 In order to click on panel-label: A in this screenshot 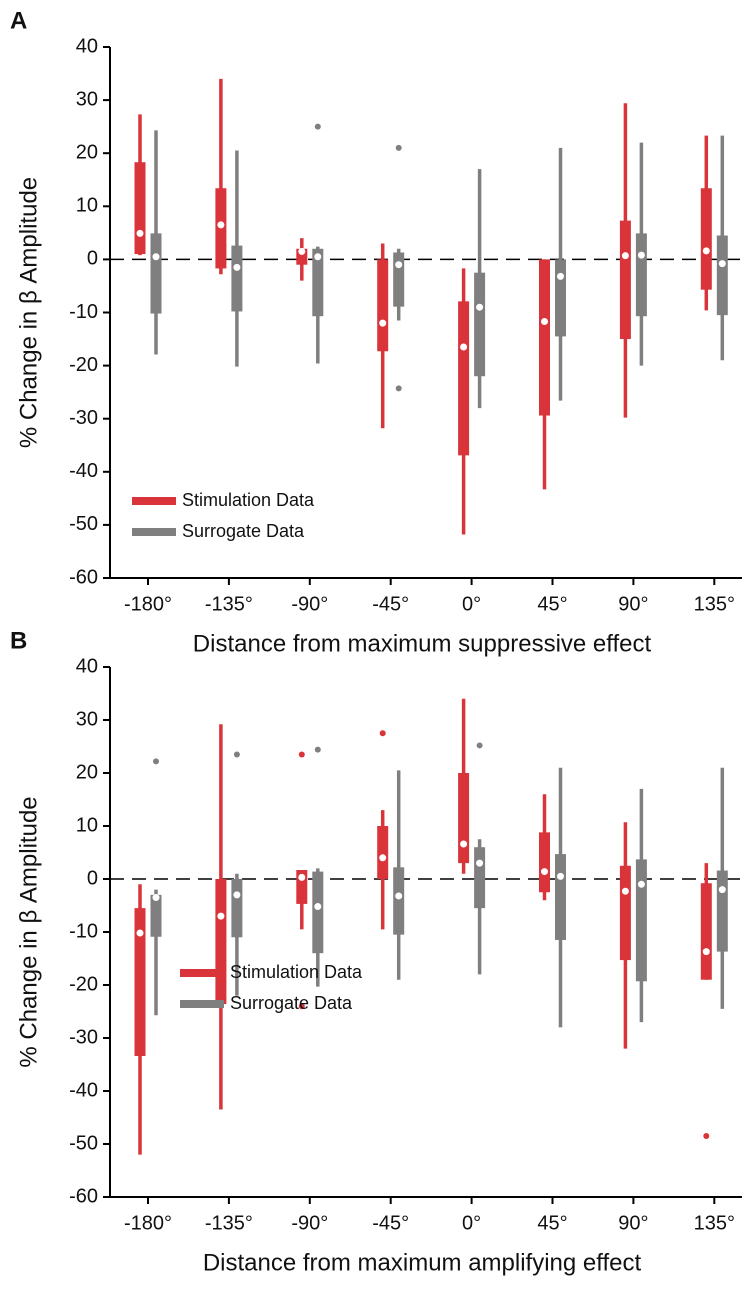, I will do `click(18, 20)`.